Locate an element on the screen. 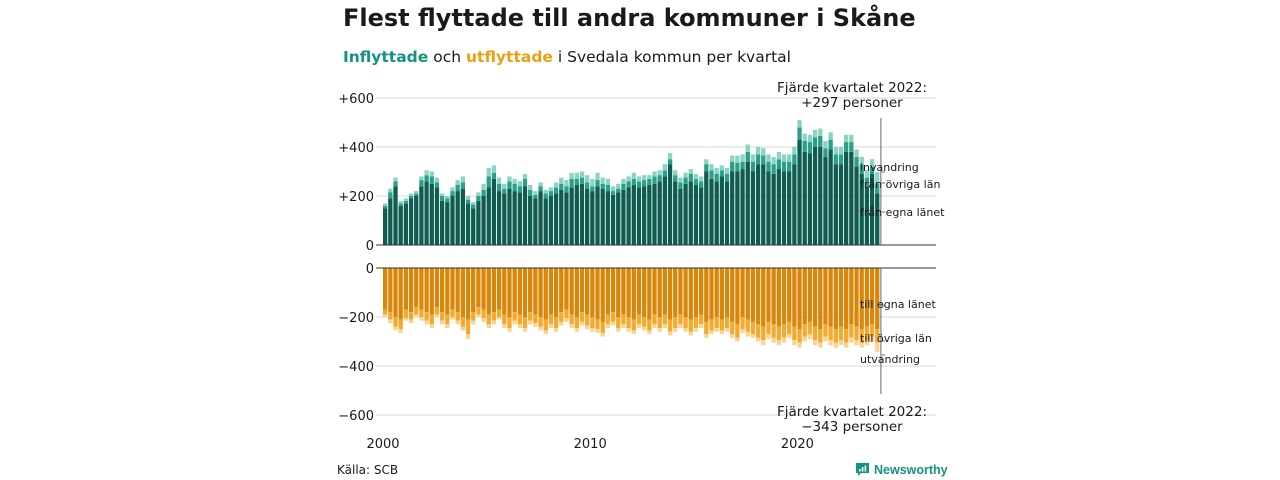  series-label: invandring is located at coordinates (889, 167).